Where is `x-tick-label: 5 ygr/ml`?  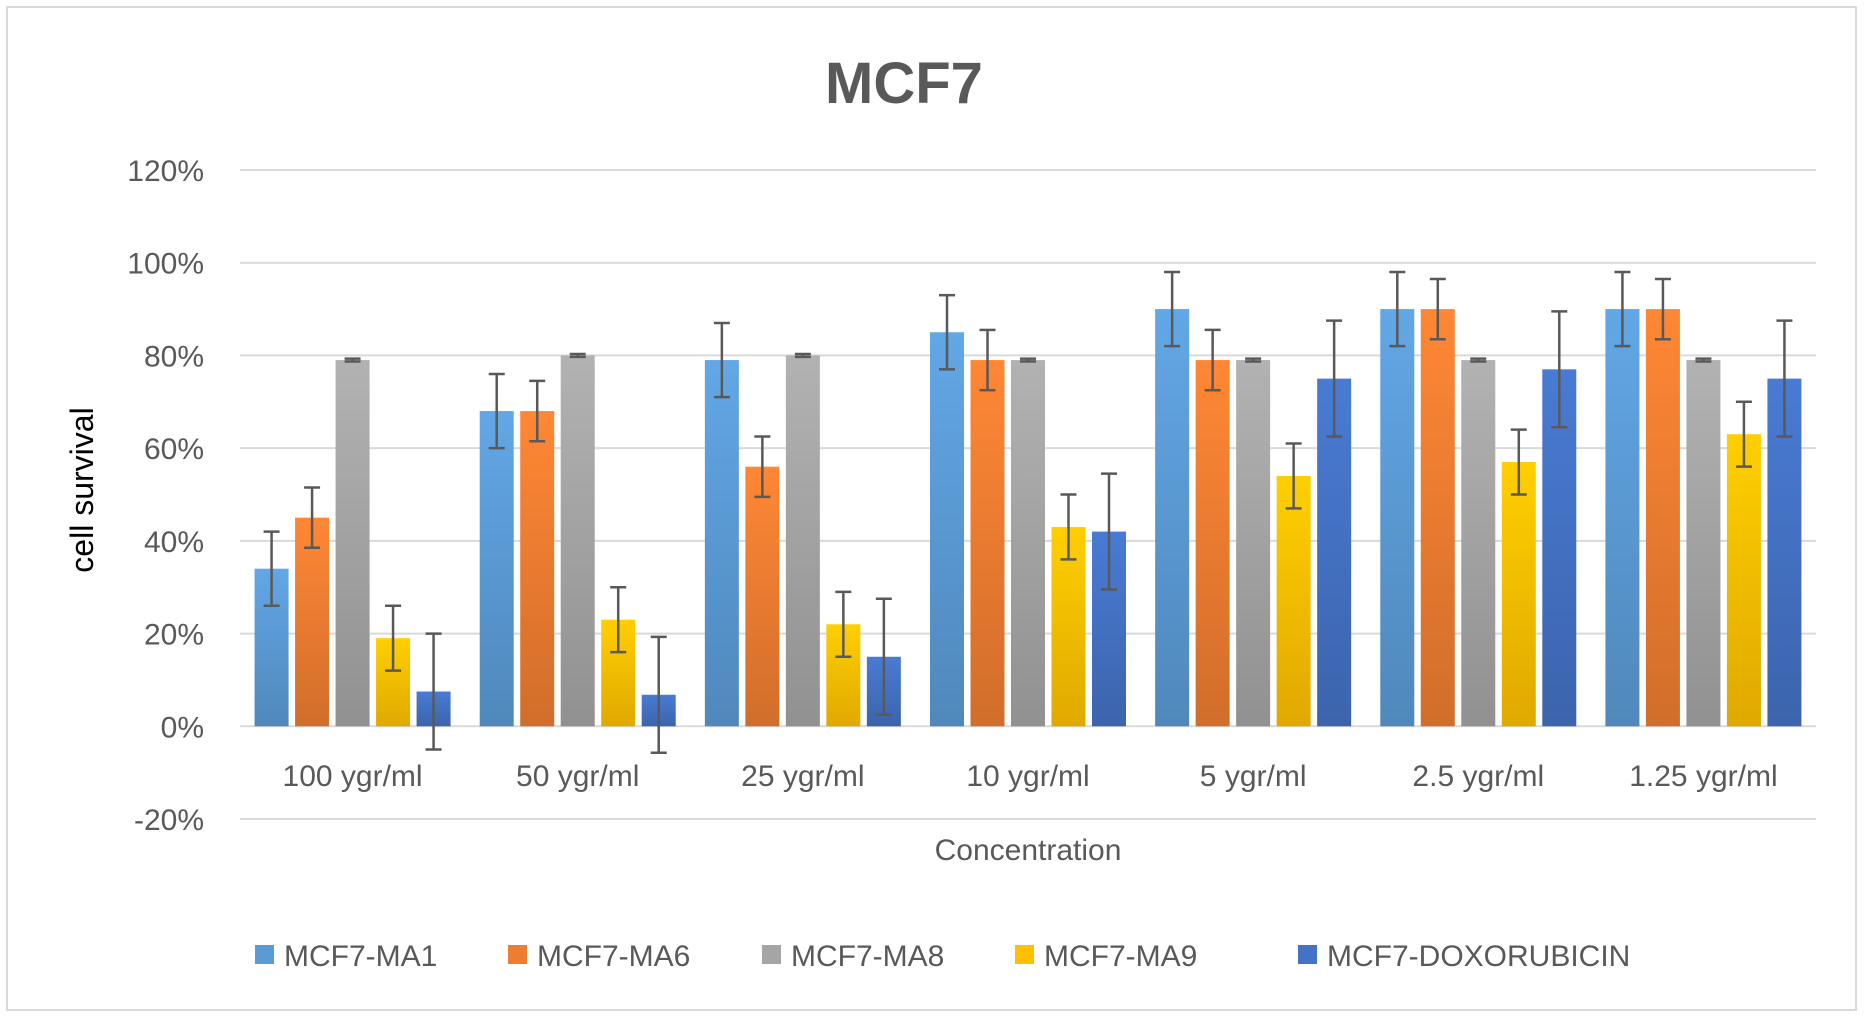 x-tick-label: 5 ygr/ml is located at coordinates (1253, 776).